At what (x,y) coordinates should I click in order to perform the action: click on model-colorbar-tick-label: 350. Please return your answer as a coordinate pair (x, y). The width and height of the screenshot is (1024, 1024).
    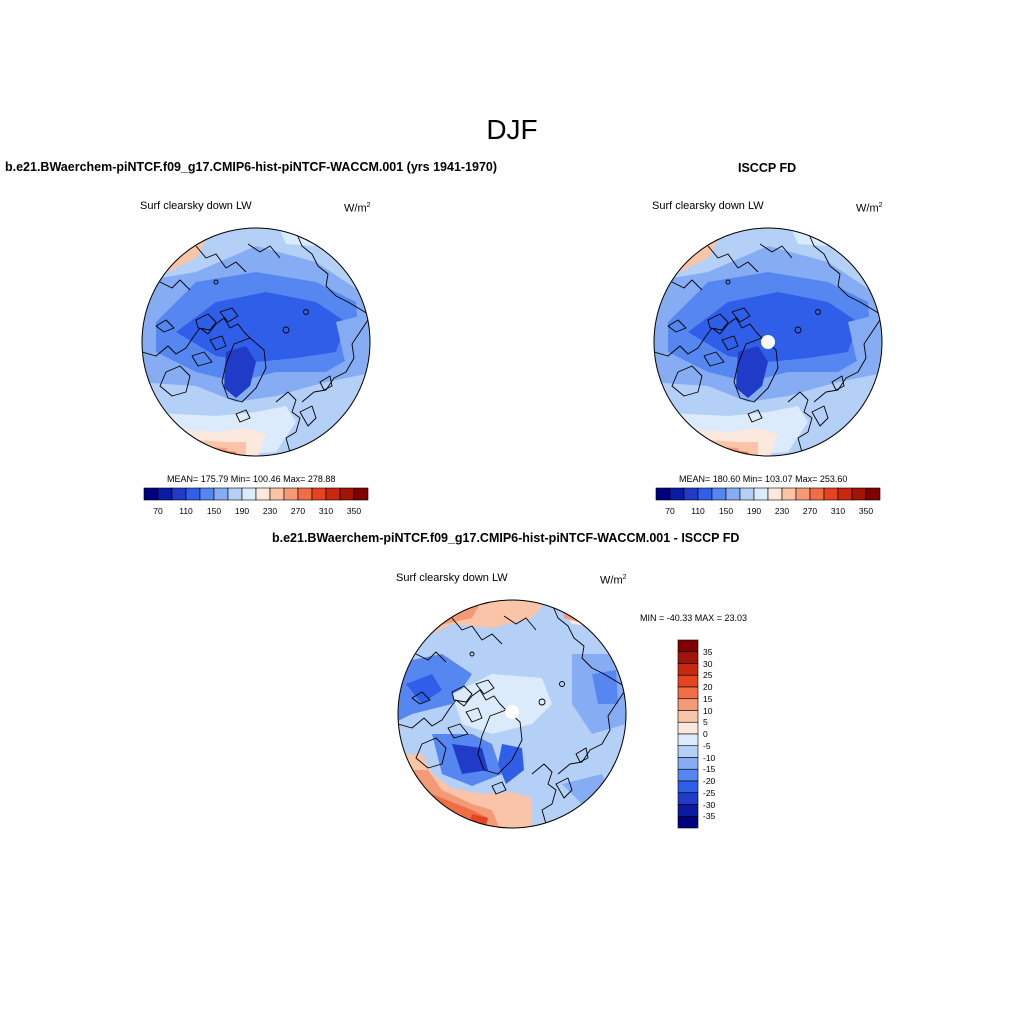
    Looking at the image, I should click on (354, 511).